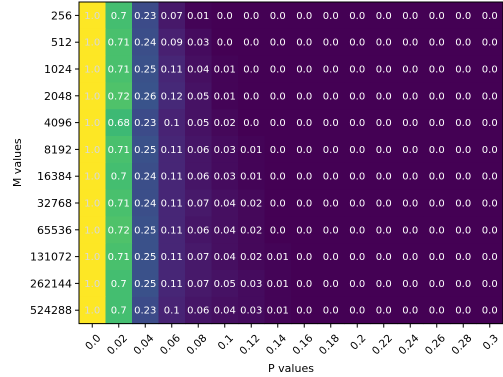  Describe the element at coordinates (172, 177) in the screenshot. I see `cell-value-label: 0.11` at that location.